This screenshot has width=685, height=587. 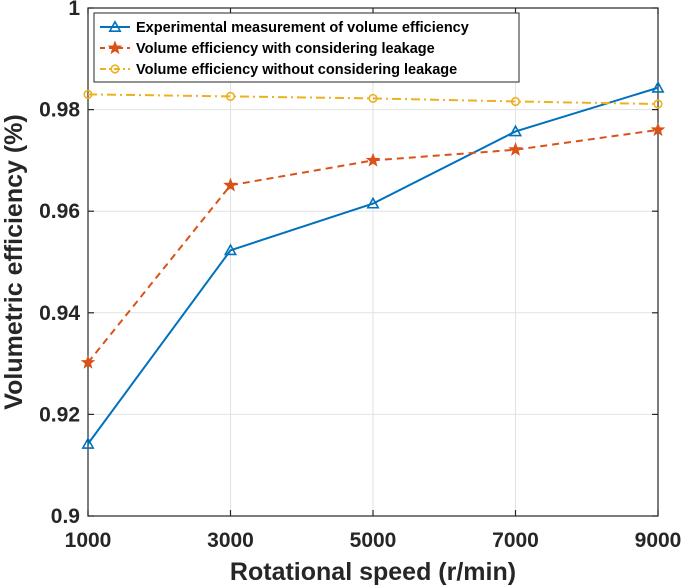 I want to click on legend-box, so click(x=306, y=47).